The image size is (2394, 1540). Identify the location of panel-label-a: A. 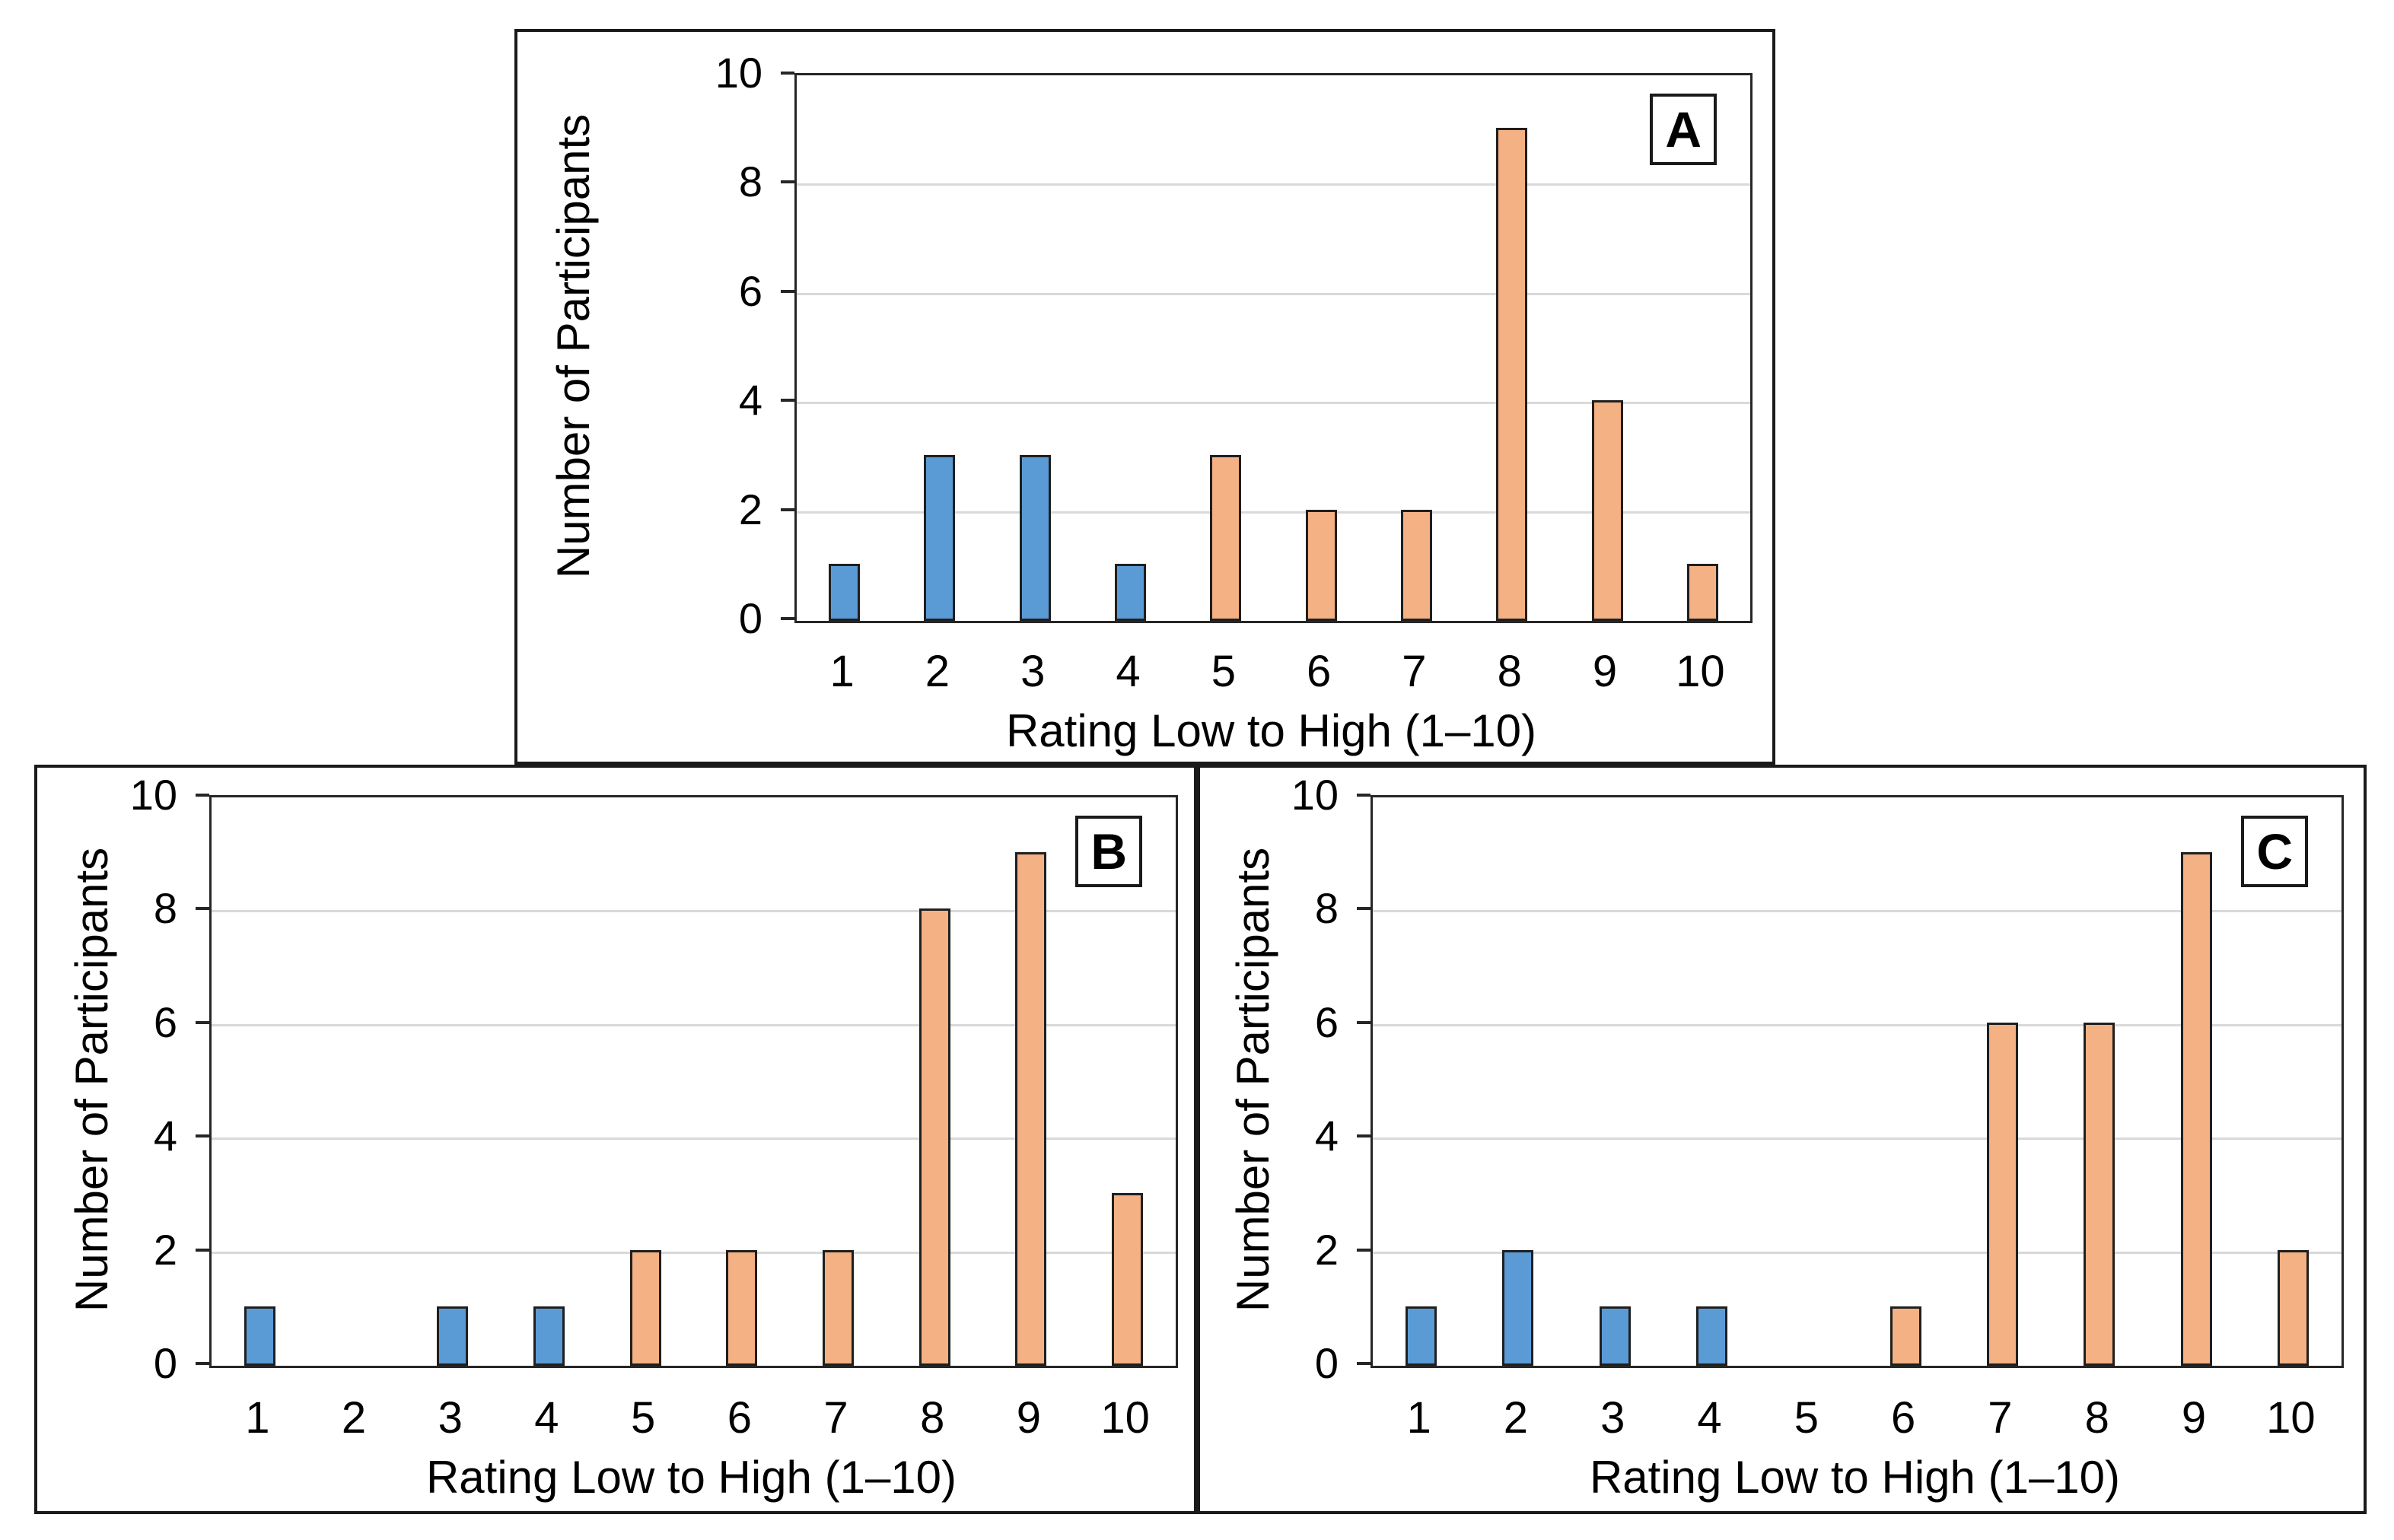
(1683, 129).